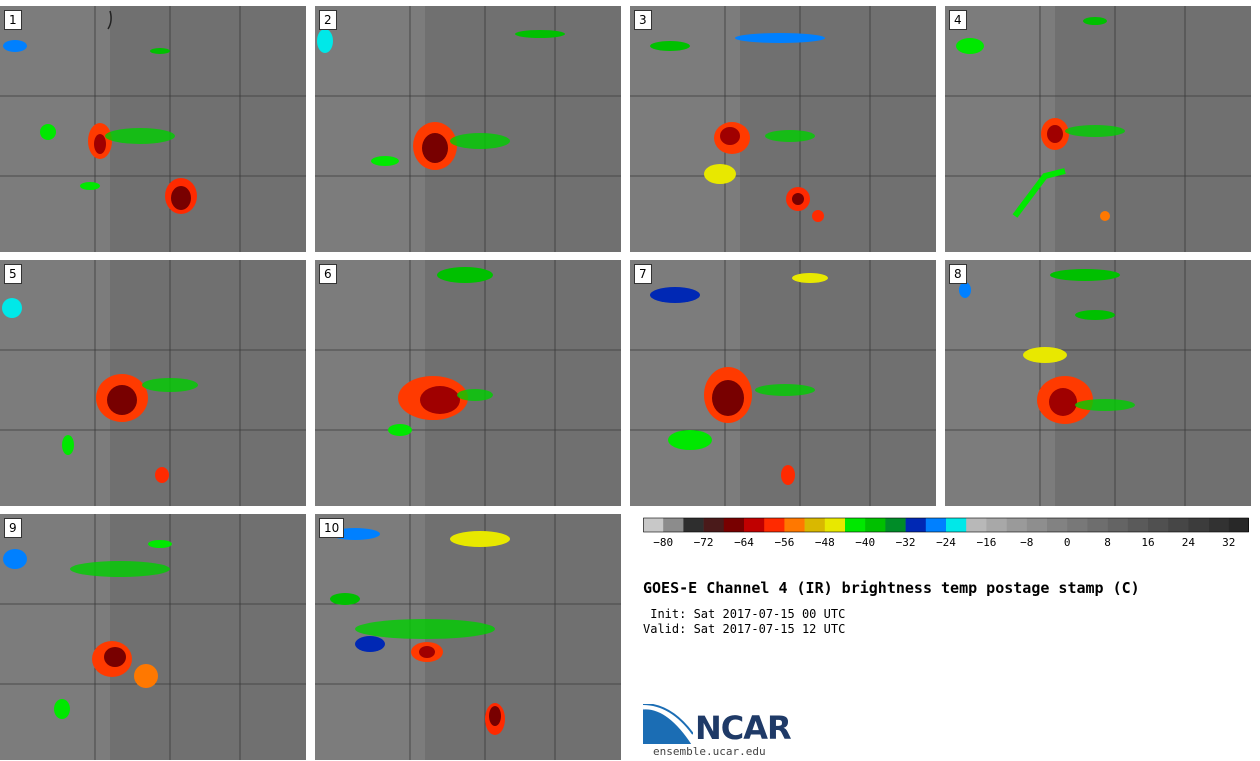 This screenshot has height=761, width=1260. Describe the element at coordinates (663, 542) in the screenshot. I see `colorbar-tick-label: −80` at that location.